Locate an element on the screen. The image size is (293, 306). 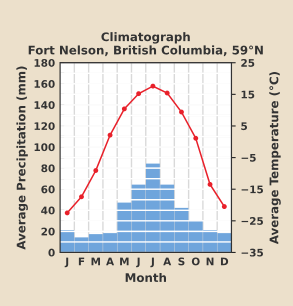
y-tick-label: 60 is located at coordinates (48, 189).